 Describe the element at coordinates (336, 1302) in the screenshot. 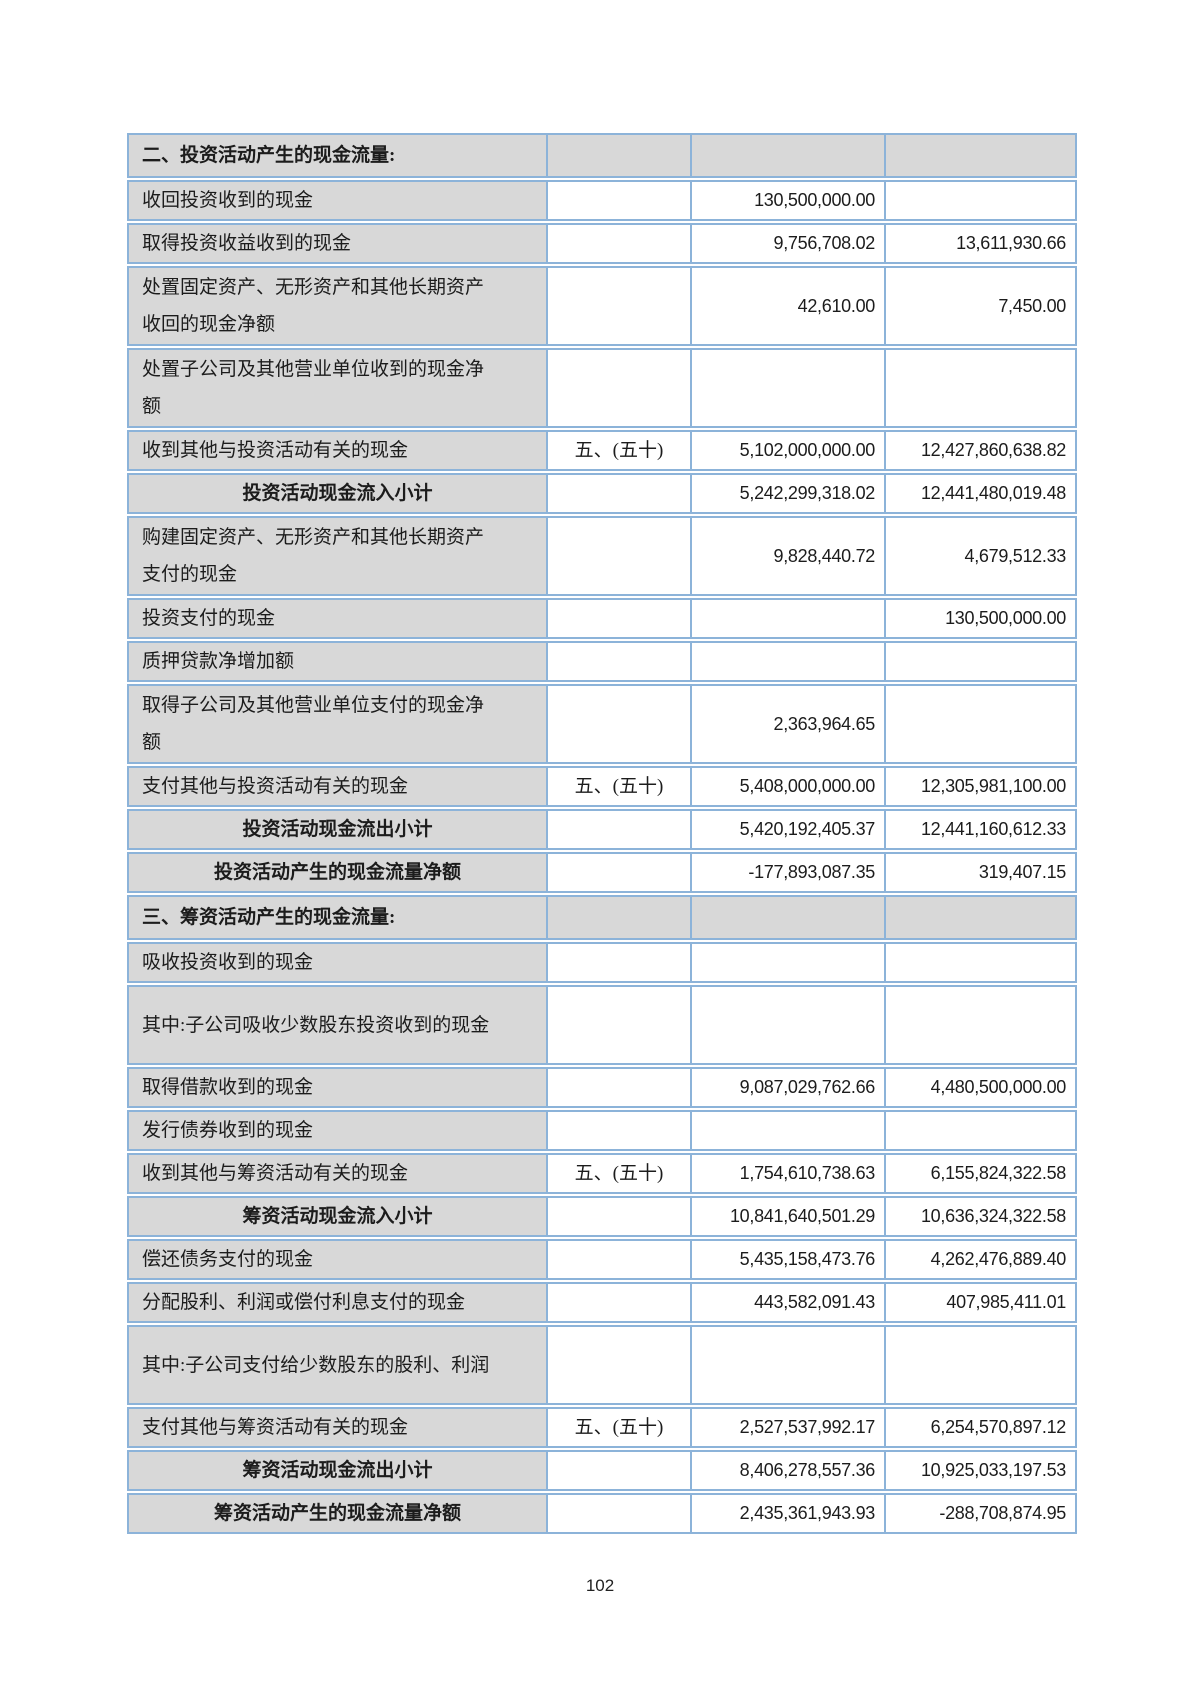

I see `row-item-label: 分配股利、利润或偿付利息支付的现金` at that location.